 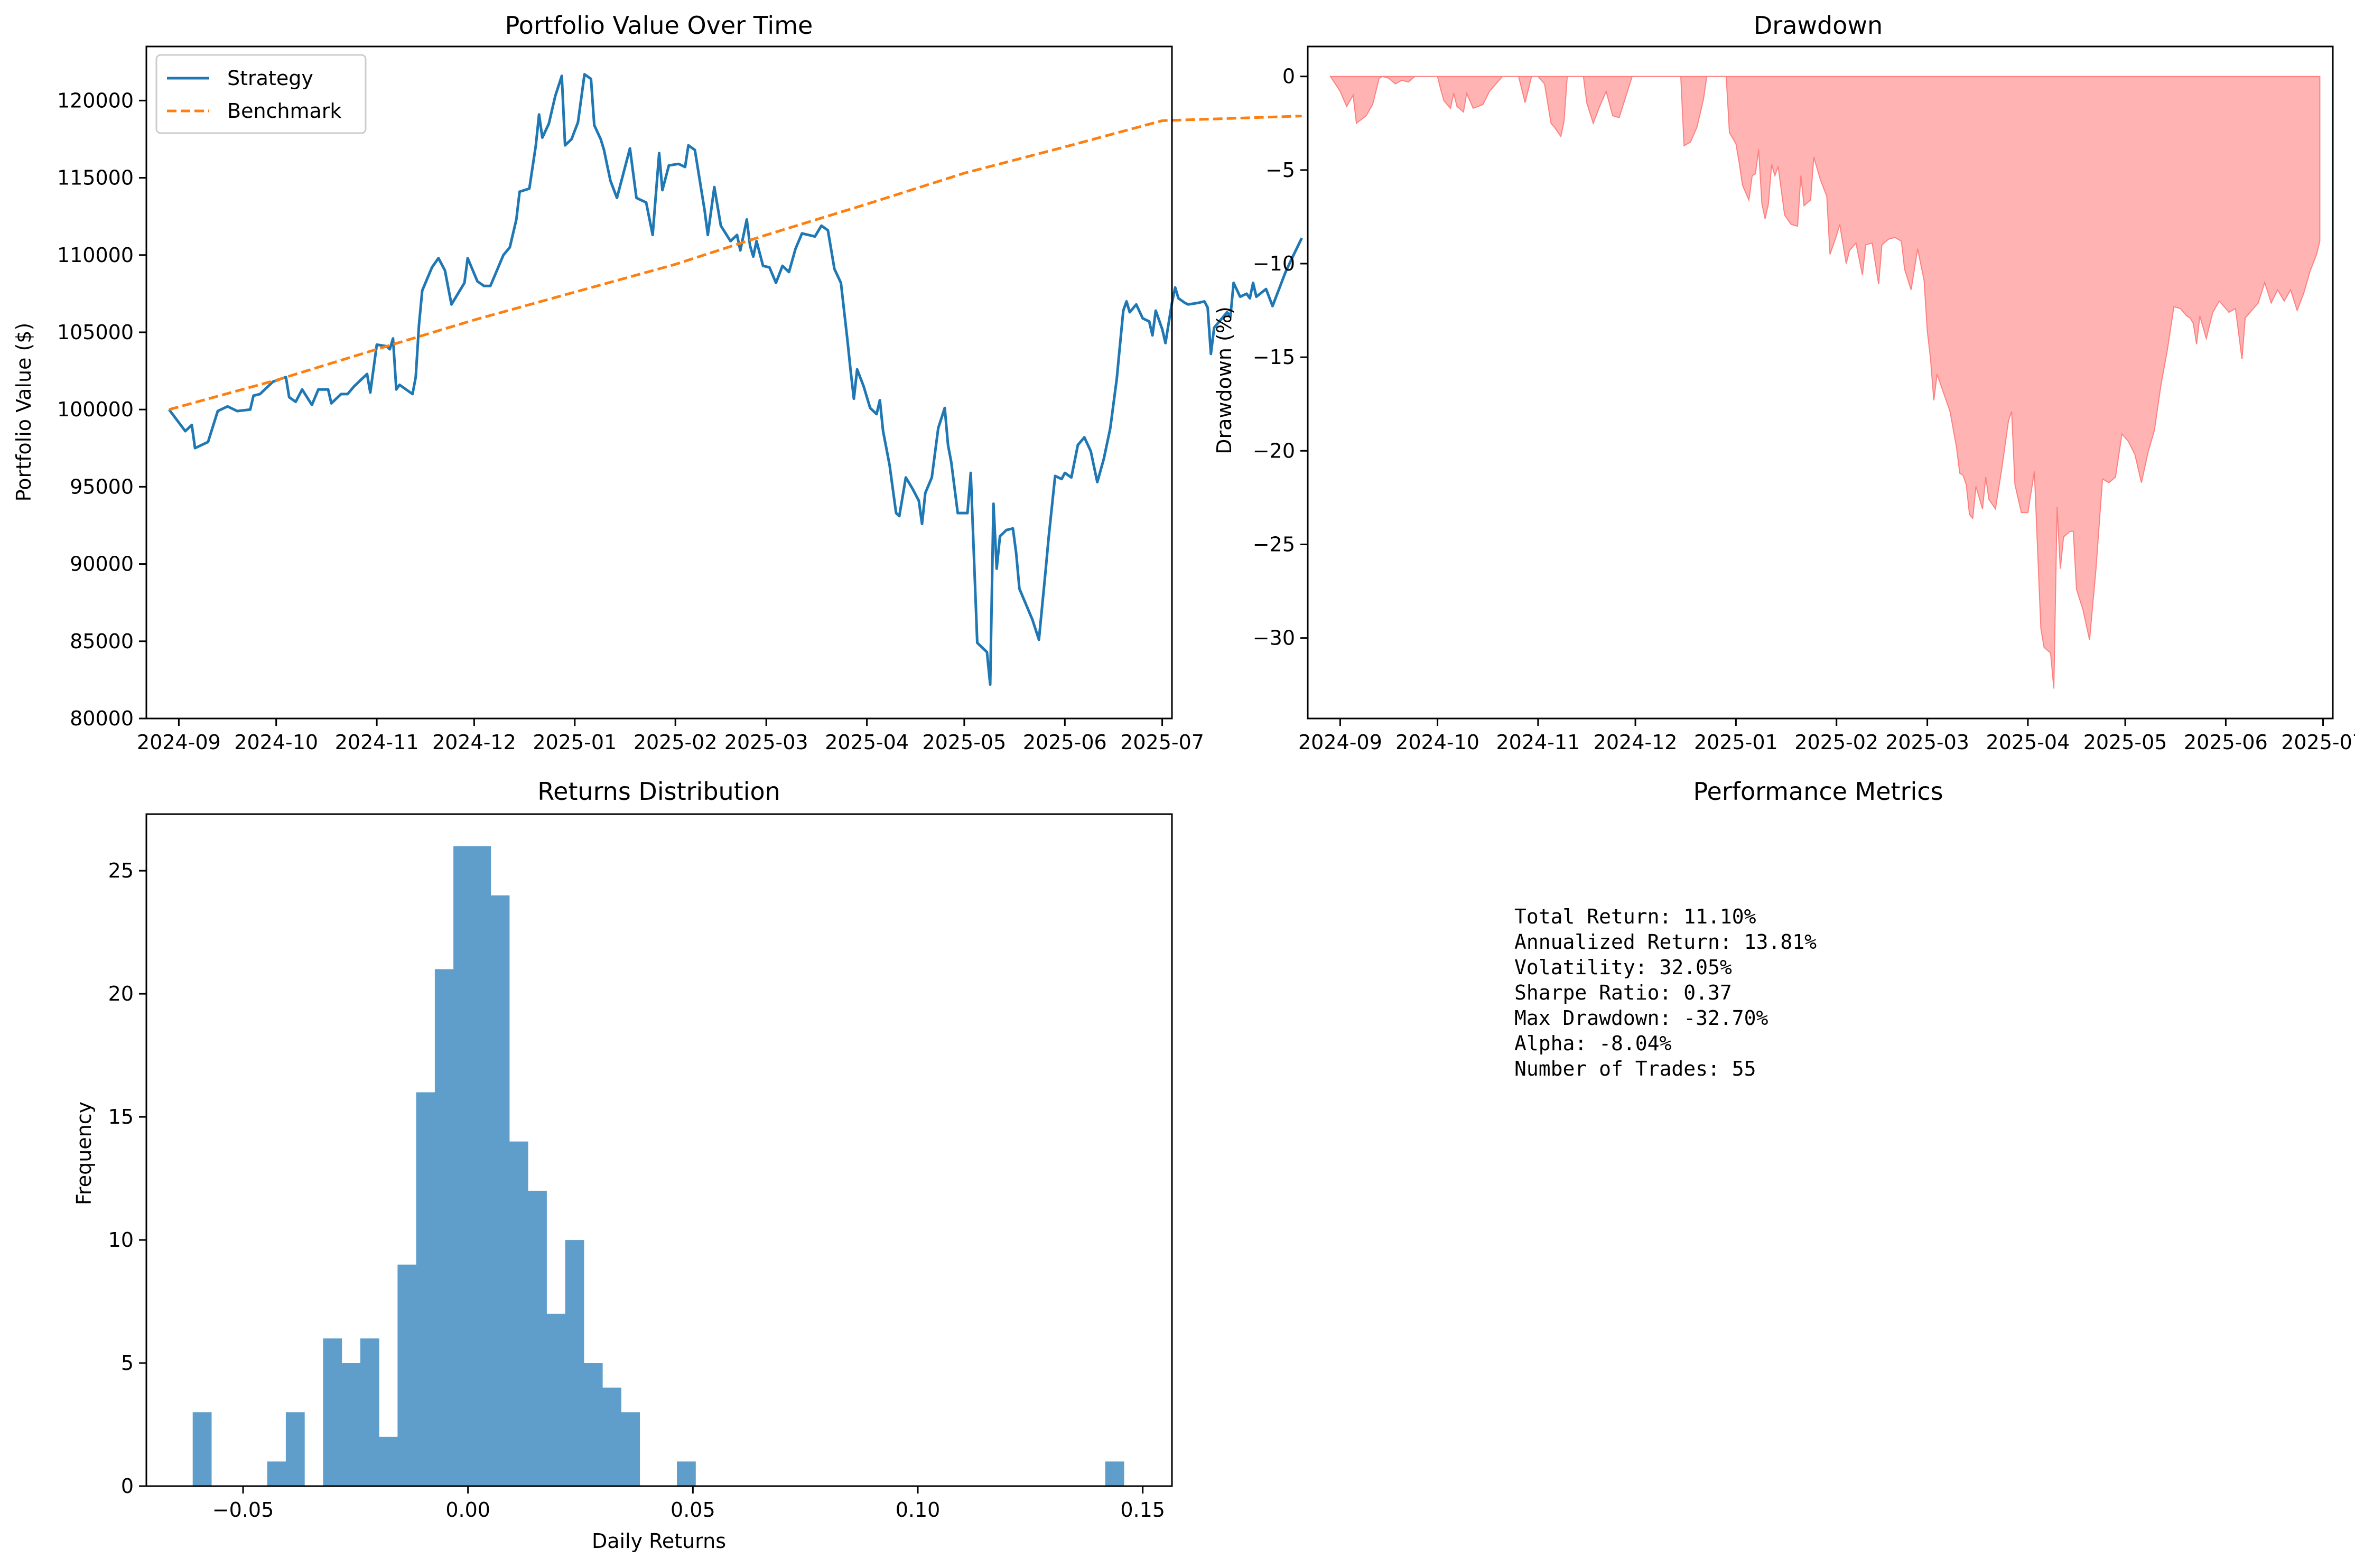 What do you see at coordinates (693, 1510) in the screenshot?
I see `x-tick-label: 0.05` at bounding box center [693, 1510].